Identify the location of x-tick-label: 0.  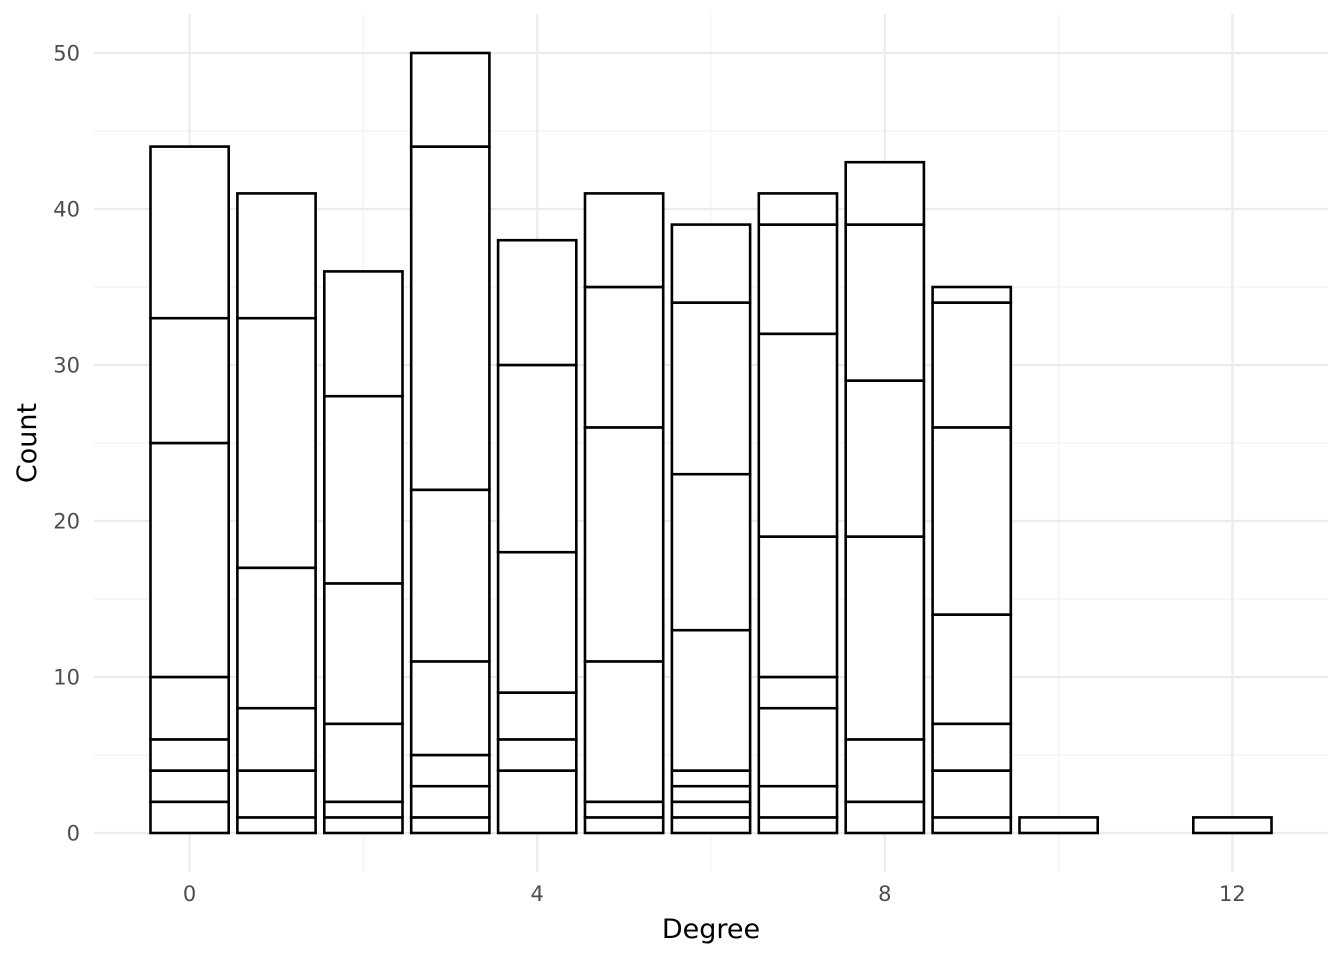
(189, 894).